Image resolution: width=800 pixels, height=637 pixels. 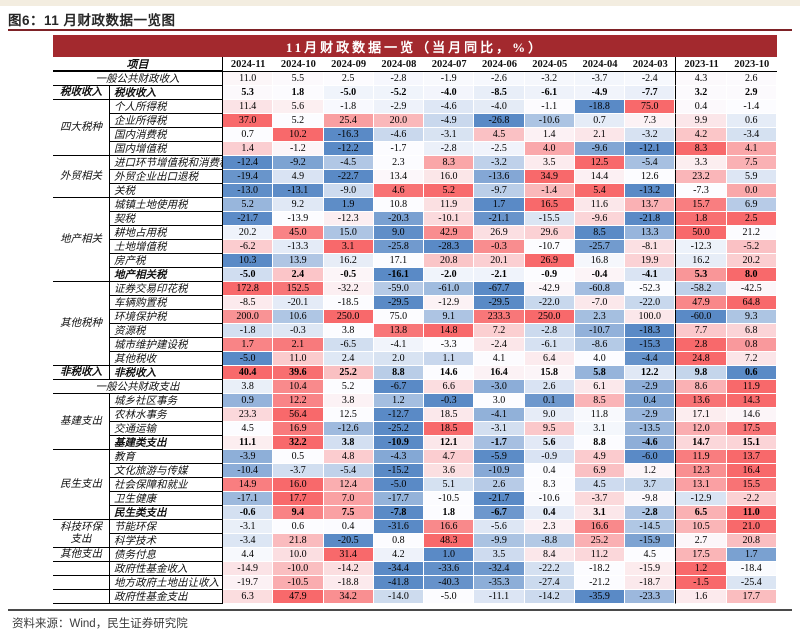 I want to click on value-cell: -4.1, so click(x=650, y=275).